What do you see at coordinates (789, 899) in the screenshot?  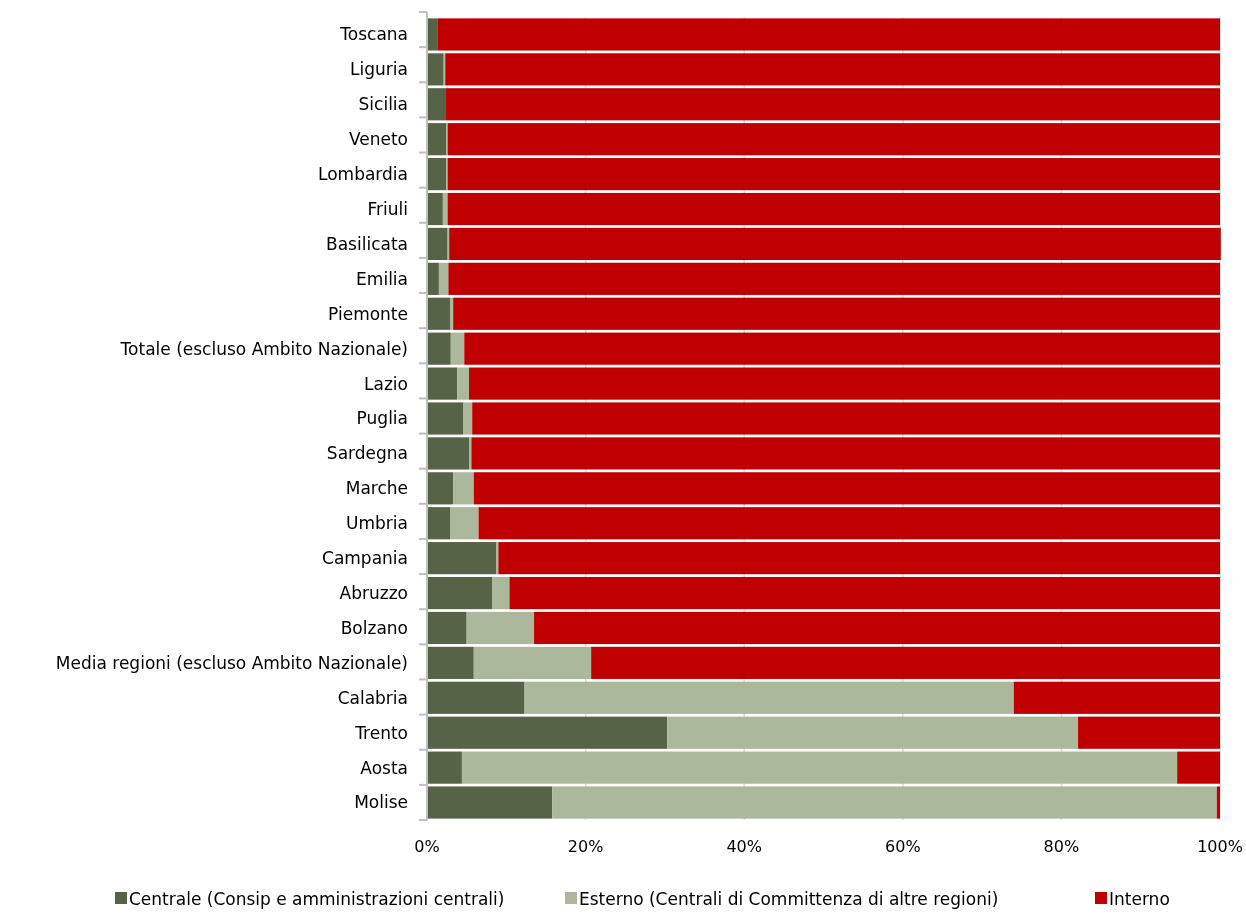 I see `legend-label: Esterno (Centrali di Committenza di altre regioni)` at bounding box center [789, 899].